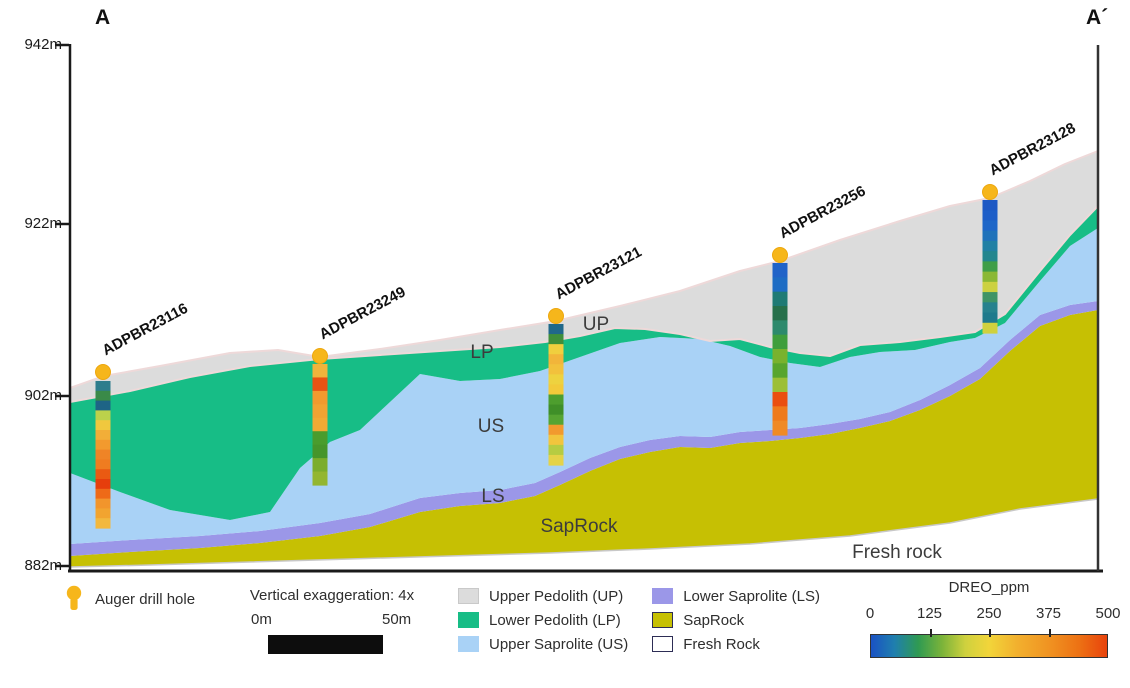 This screenshot has width=1130, height=688. What do you see at coordinates (1048, 613) in the screenshot?
I see `colorbar-tick-label: 375` at bounding box center [1048, 613].